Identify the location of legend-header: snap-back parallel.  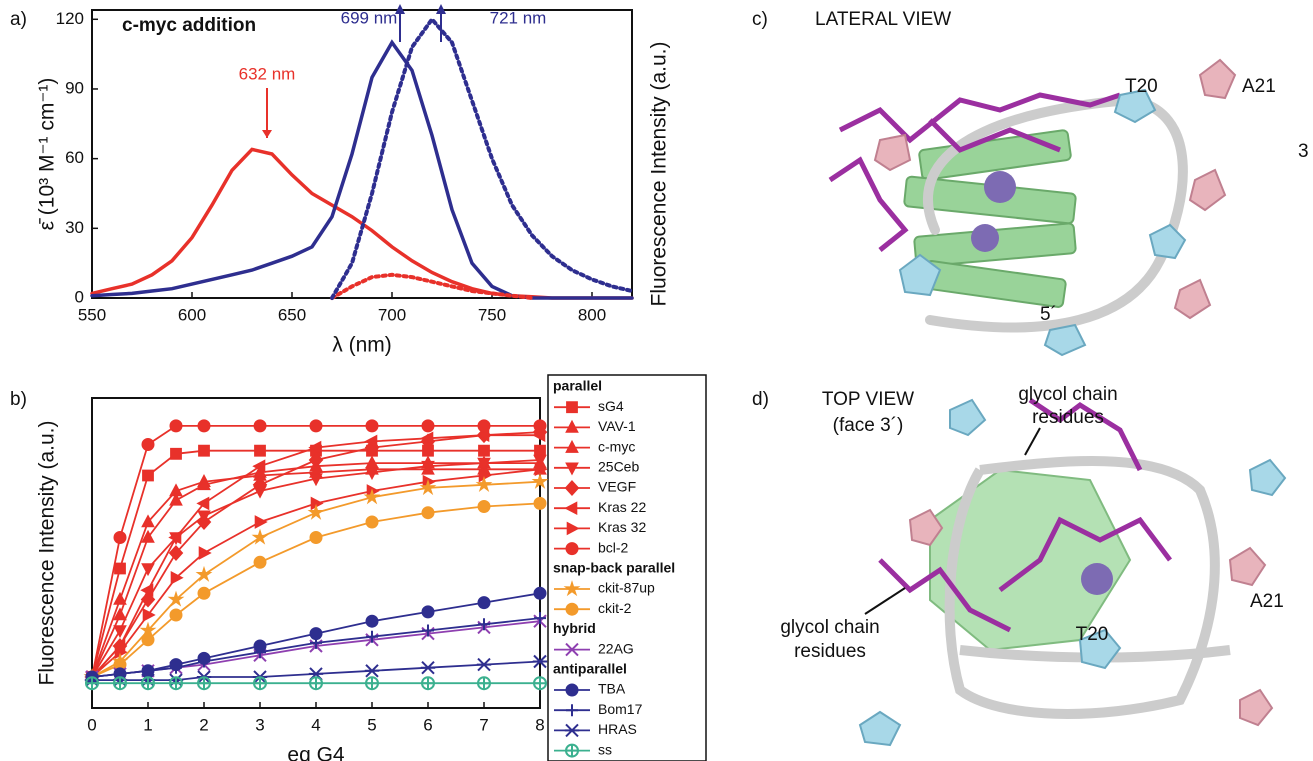
(614, 568).